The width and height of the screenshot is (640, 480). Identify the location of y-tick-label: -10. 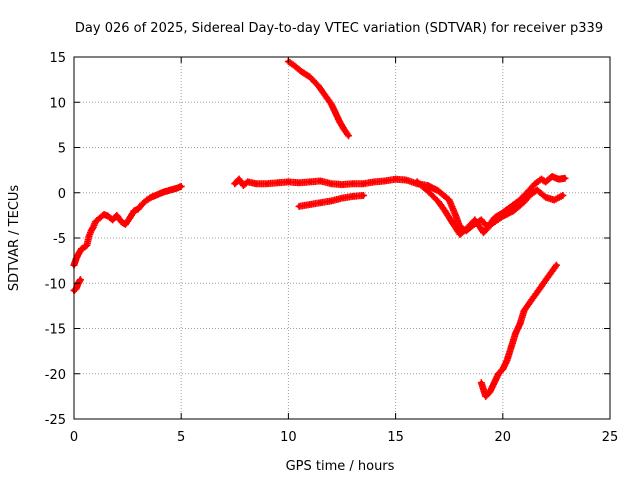
(55, 284).